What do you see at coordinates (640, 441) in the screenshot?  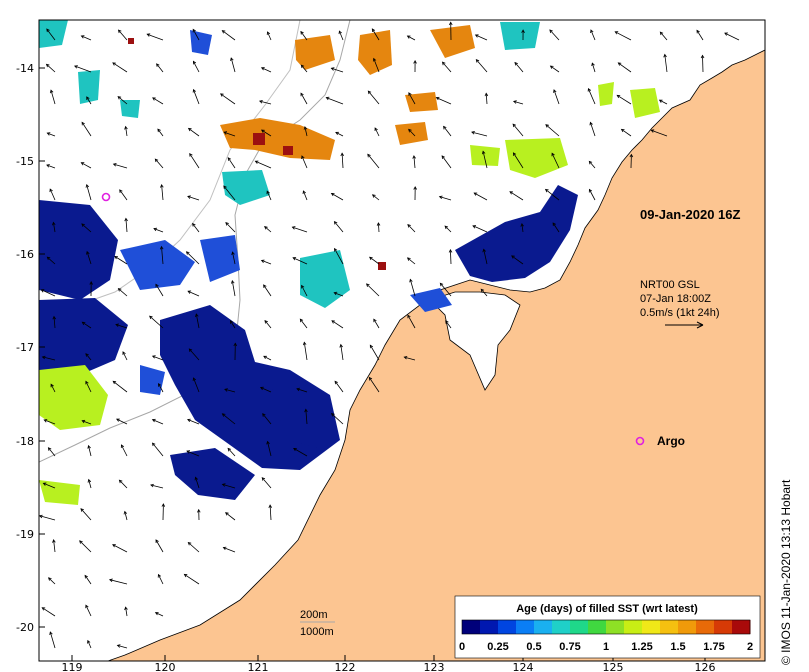 I see `argo-legend-icon` at bounding box center [640, 441].